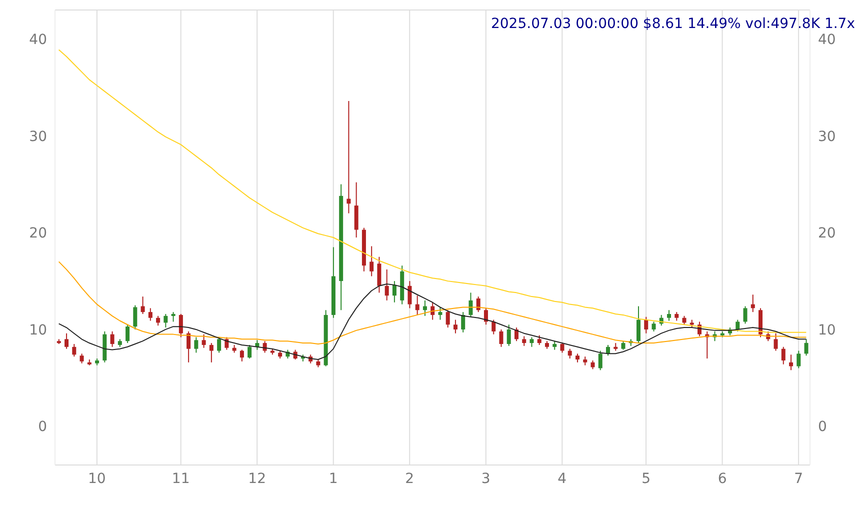 The height and width of the screenshot is (505, 865). I want to click on y-tick-label: 30, so click(38, 136).